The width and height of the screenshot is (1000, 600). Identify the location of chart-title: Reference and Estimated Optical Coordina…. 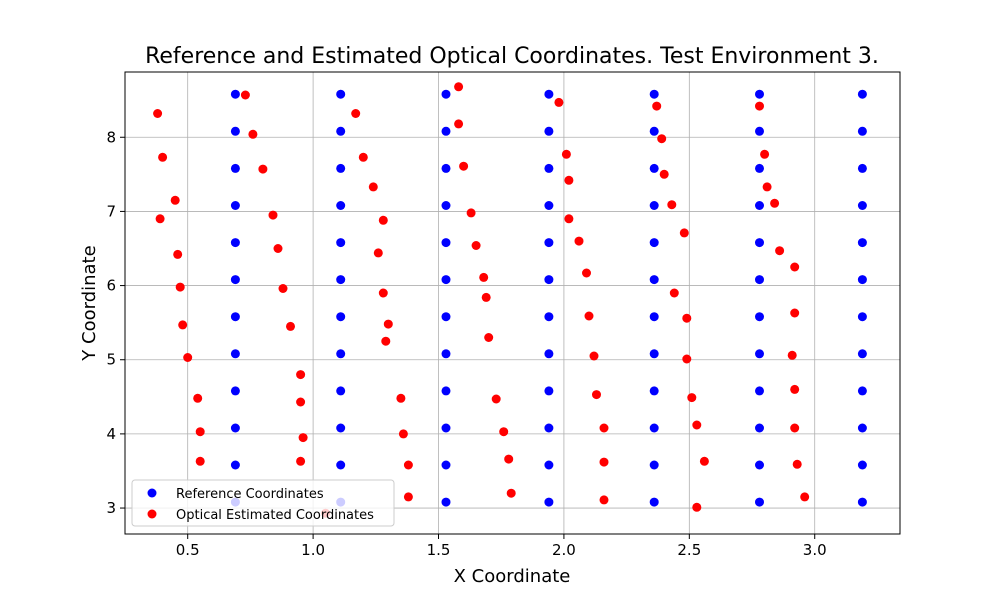
(512, 56).